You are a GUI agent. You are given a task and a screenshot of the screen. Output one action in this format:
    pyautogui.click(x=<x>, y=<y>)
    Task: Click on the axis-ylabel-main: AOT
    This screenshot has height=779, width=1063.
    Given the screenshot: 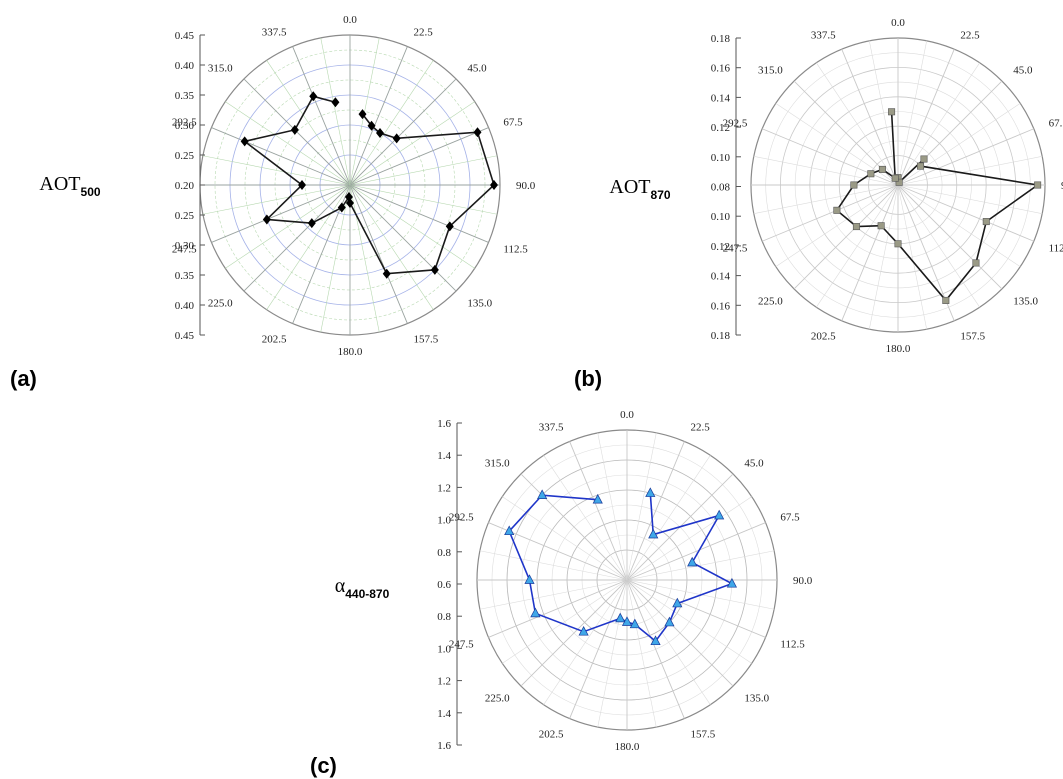 What is the action you would take?
    pyautogui.click(x=629, y=187)
    